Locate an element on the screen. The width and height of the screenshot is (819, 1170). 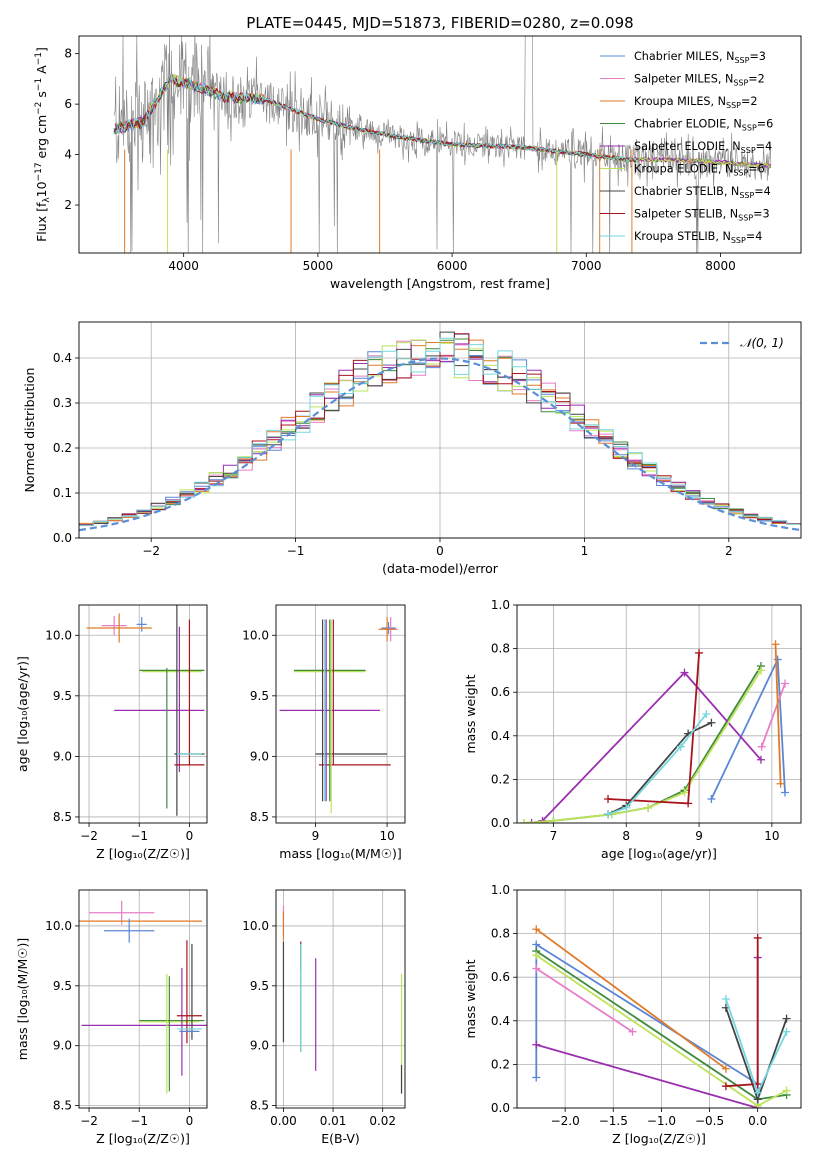
y-tick-label: 8 is located at coordinates (68, 54).